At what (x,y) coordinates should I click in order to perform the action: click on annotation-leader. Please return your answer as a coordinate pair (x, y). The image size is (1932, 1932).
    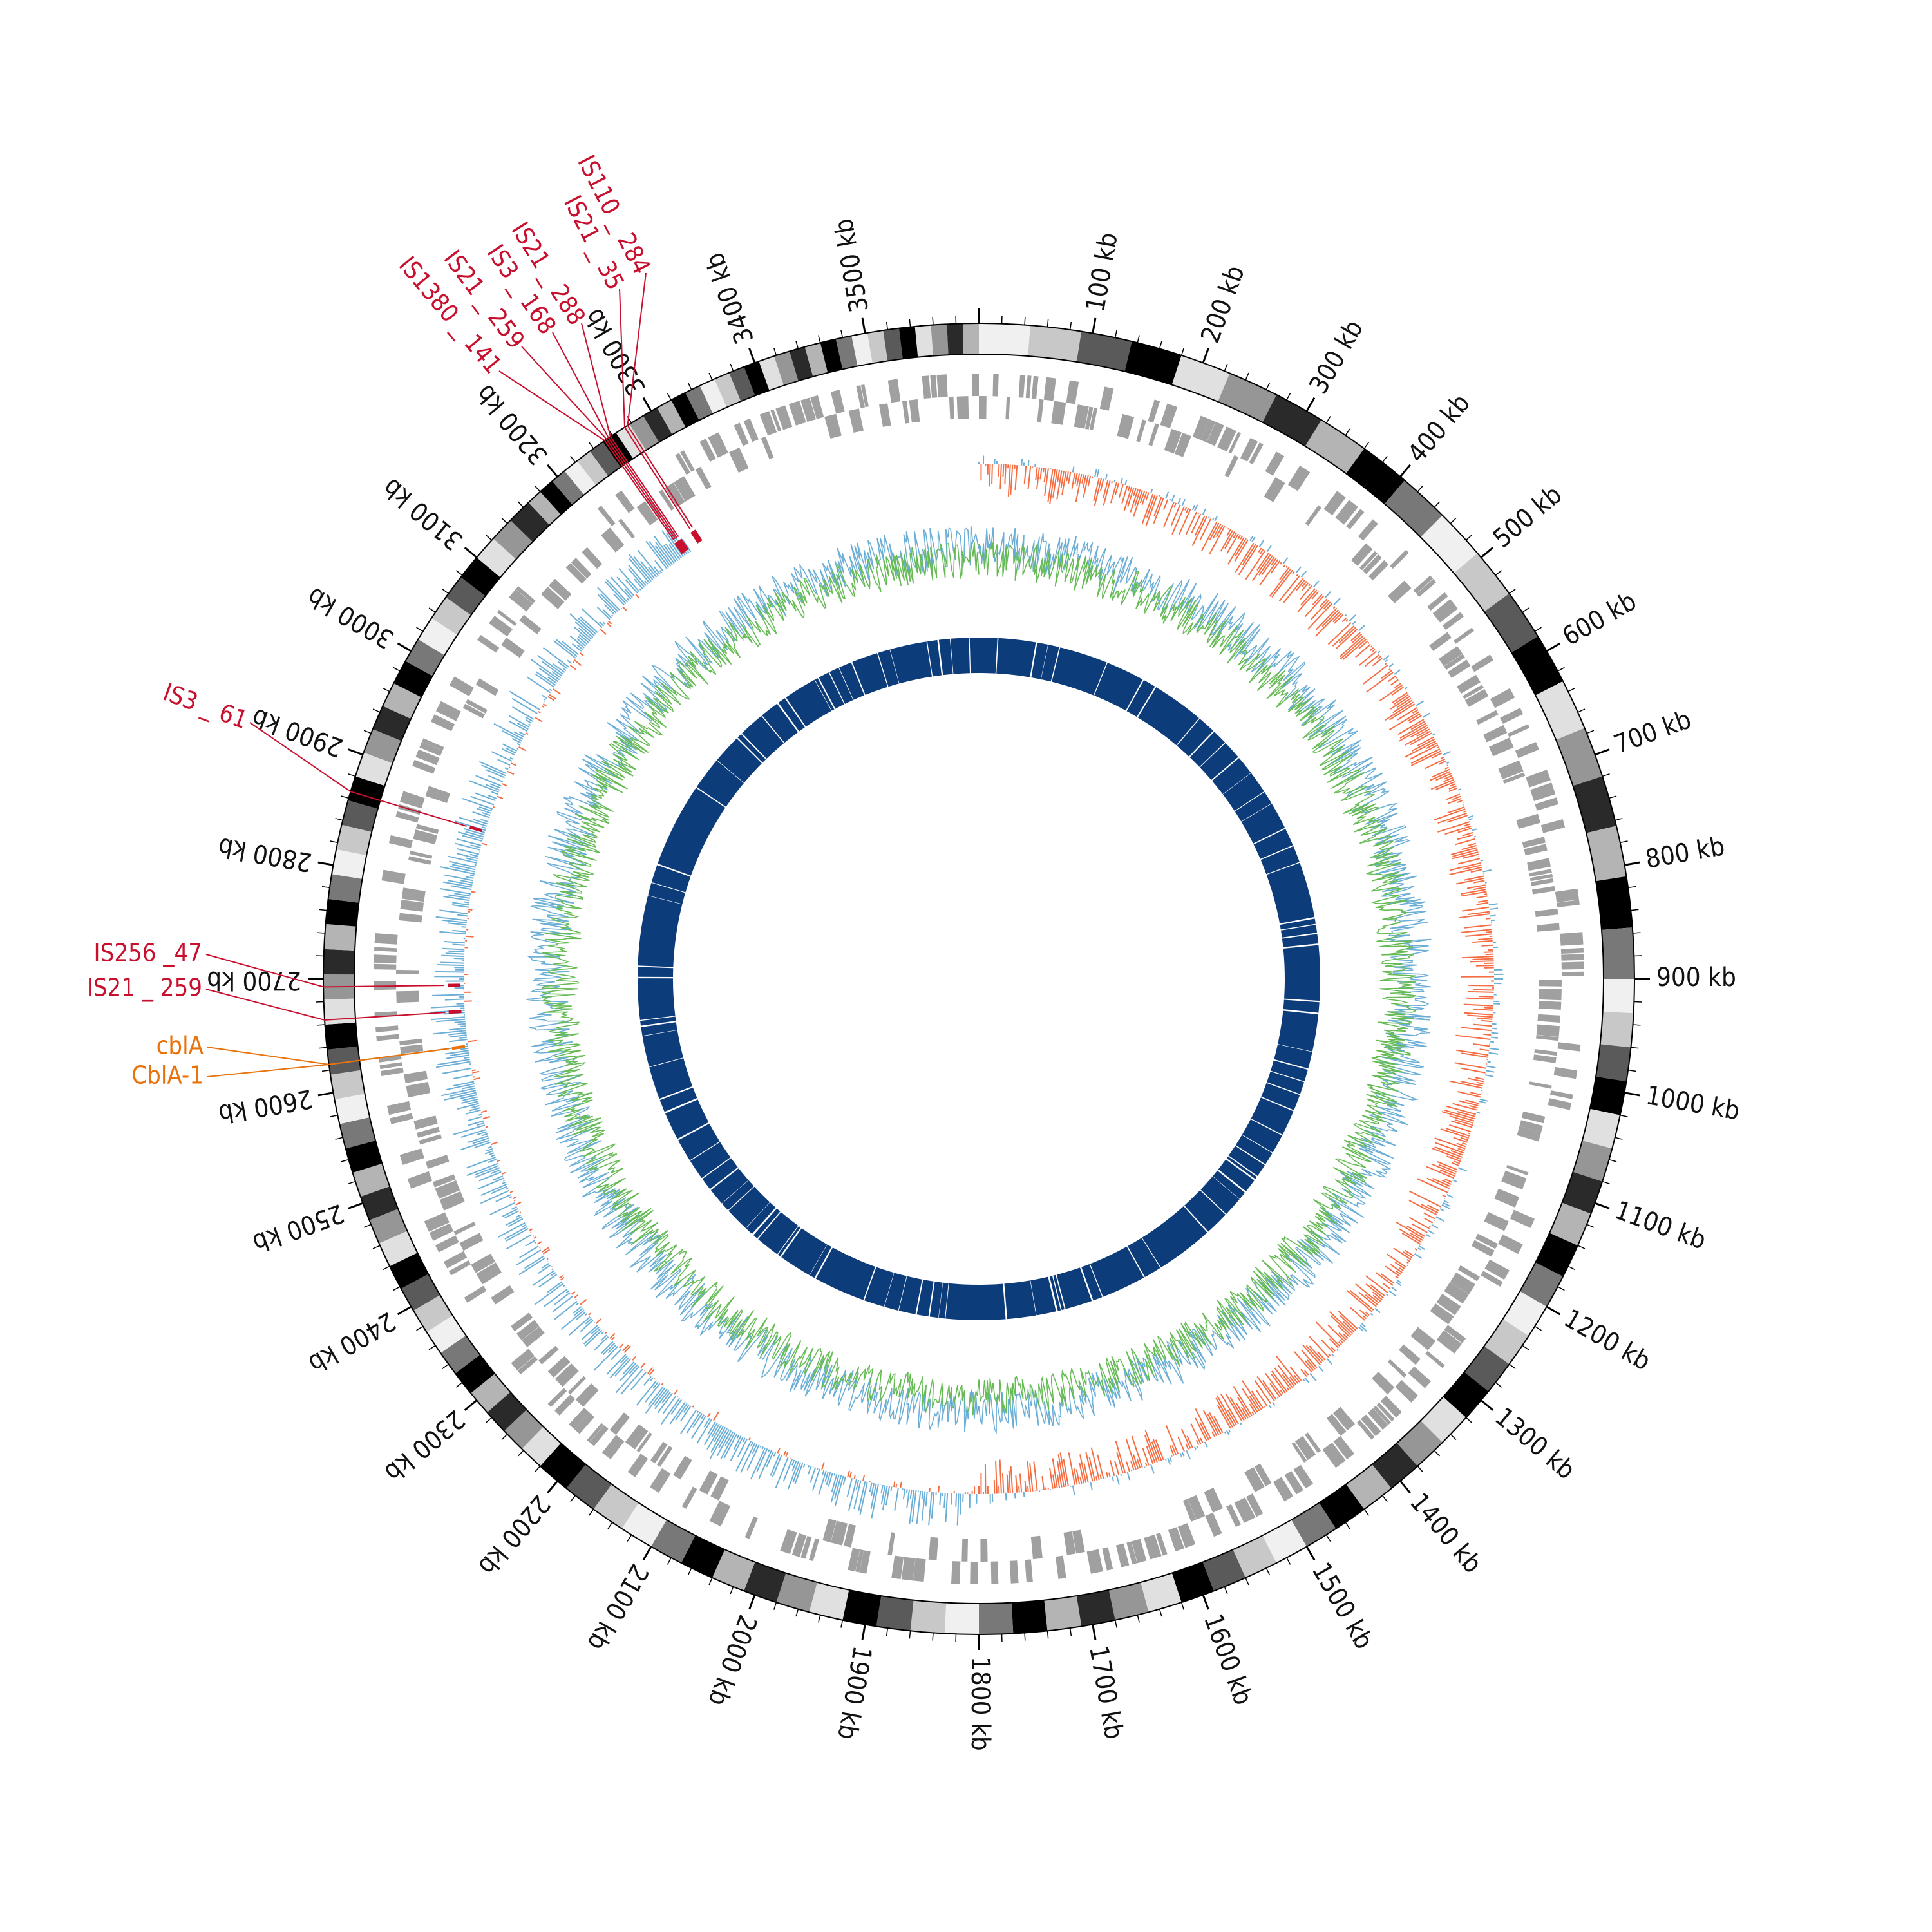
    Looking at the image, I should click on (655, 409).